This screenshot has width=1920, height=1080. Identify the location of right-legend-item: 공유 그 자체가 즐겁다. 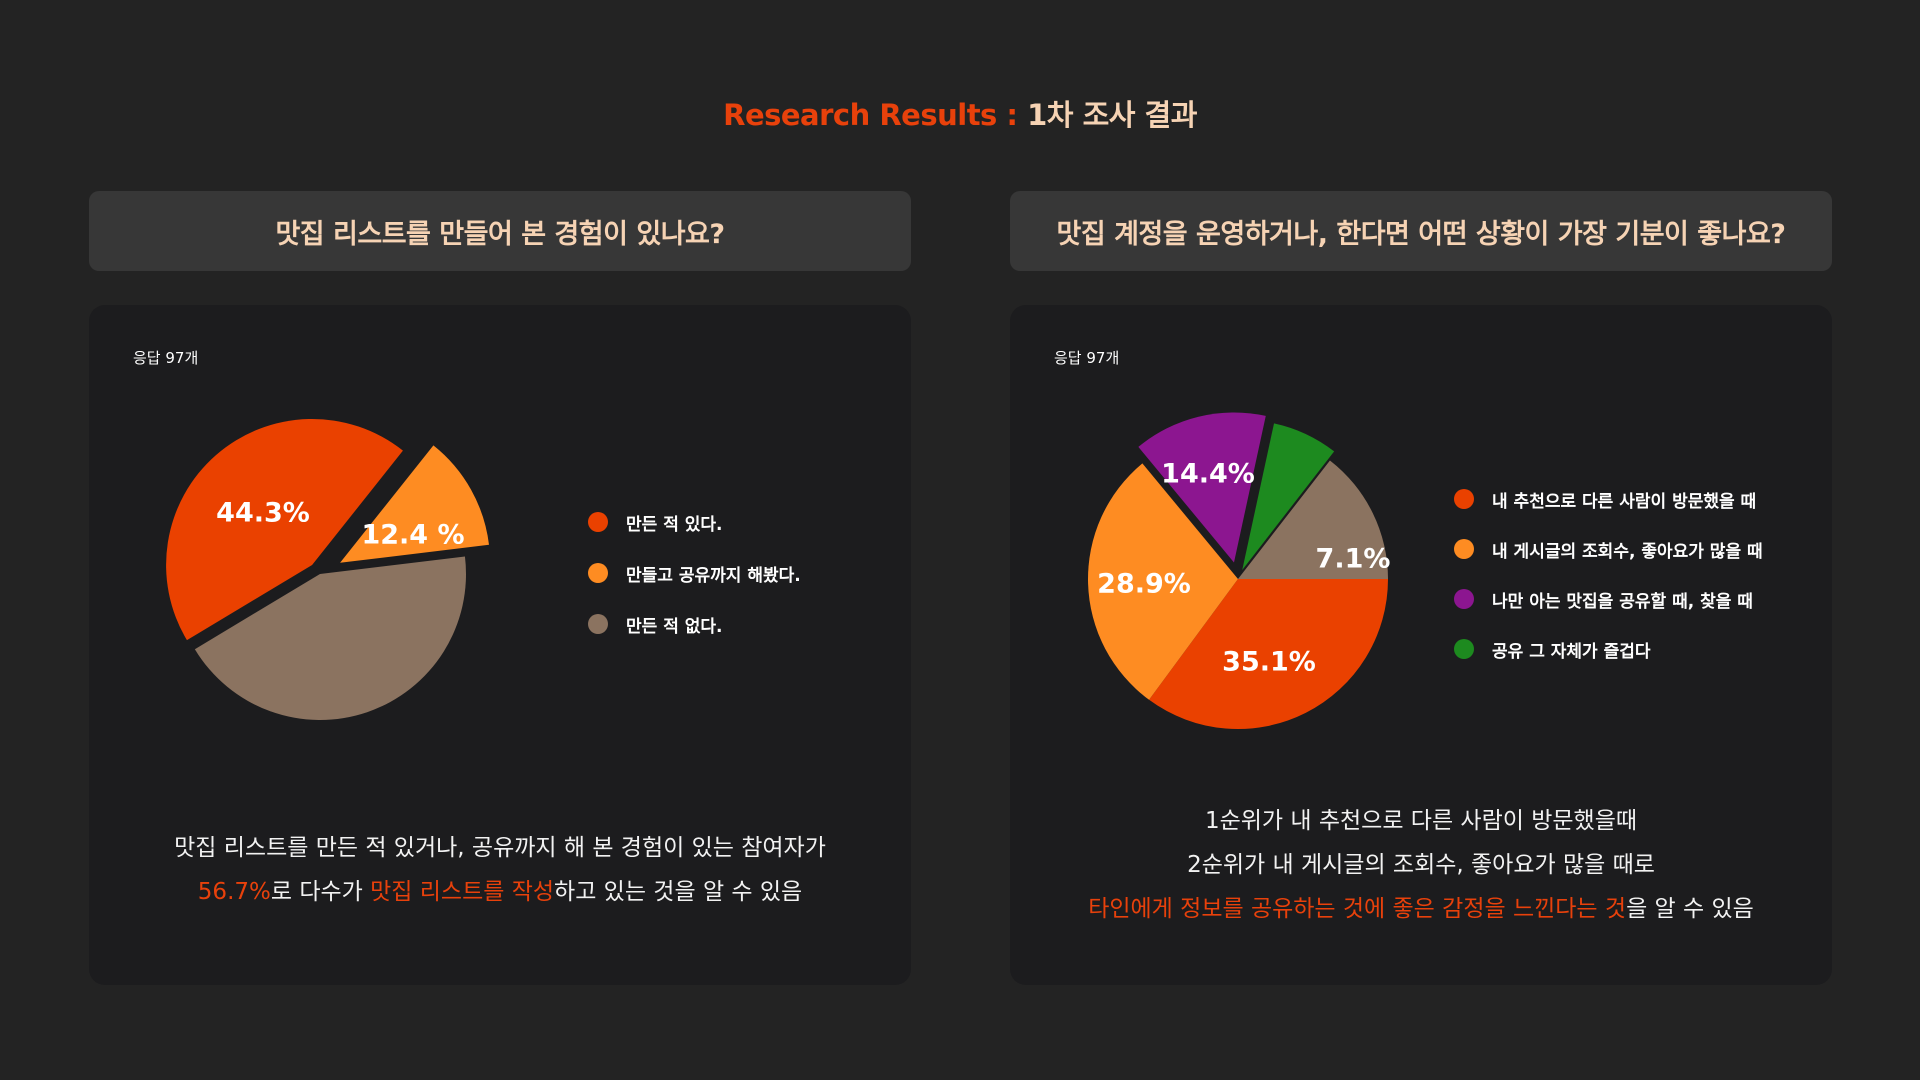
(1608, 650).